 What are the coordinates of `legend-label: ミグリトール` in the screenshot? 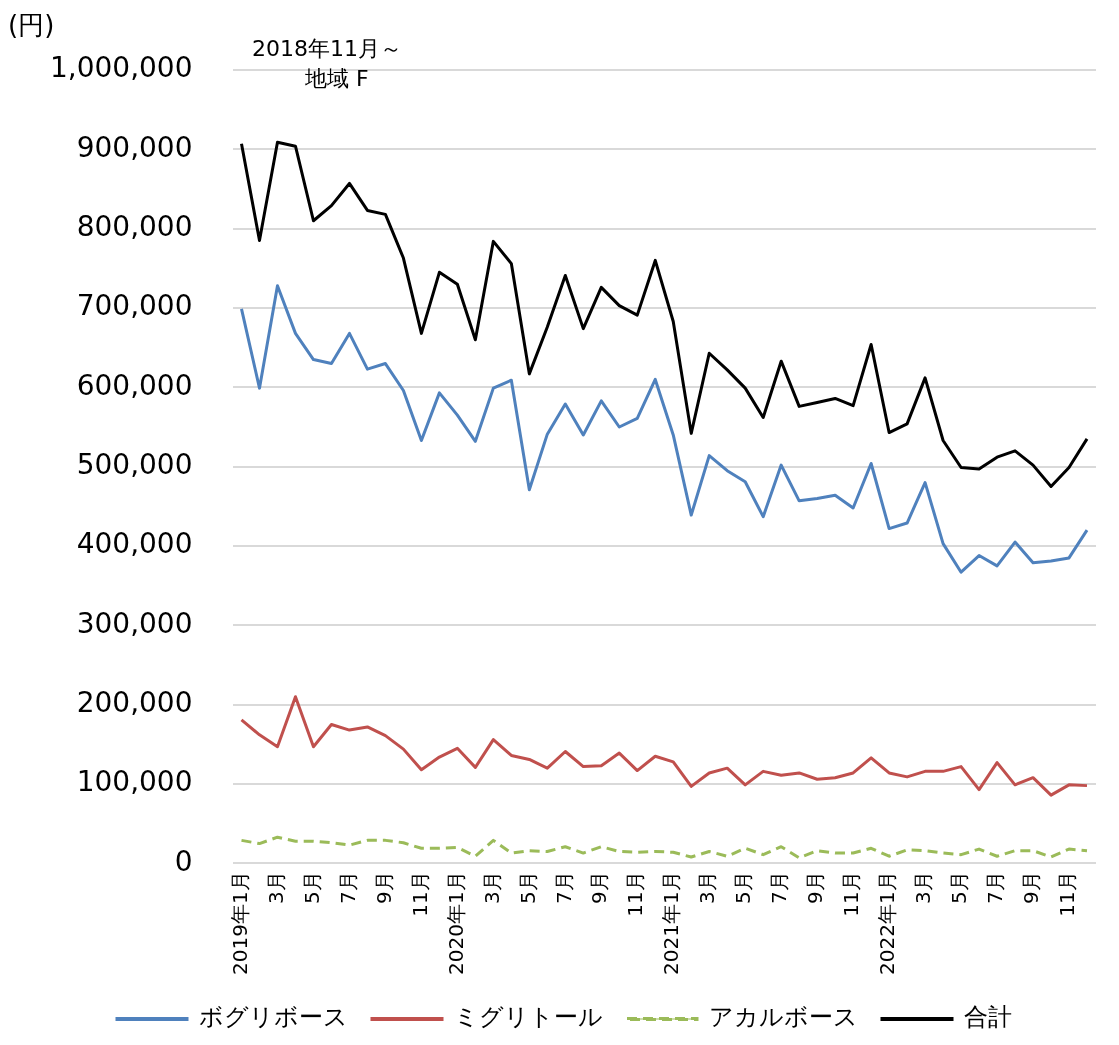 It's located at (528, 1017).